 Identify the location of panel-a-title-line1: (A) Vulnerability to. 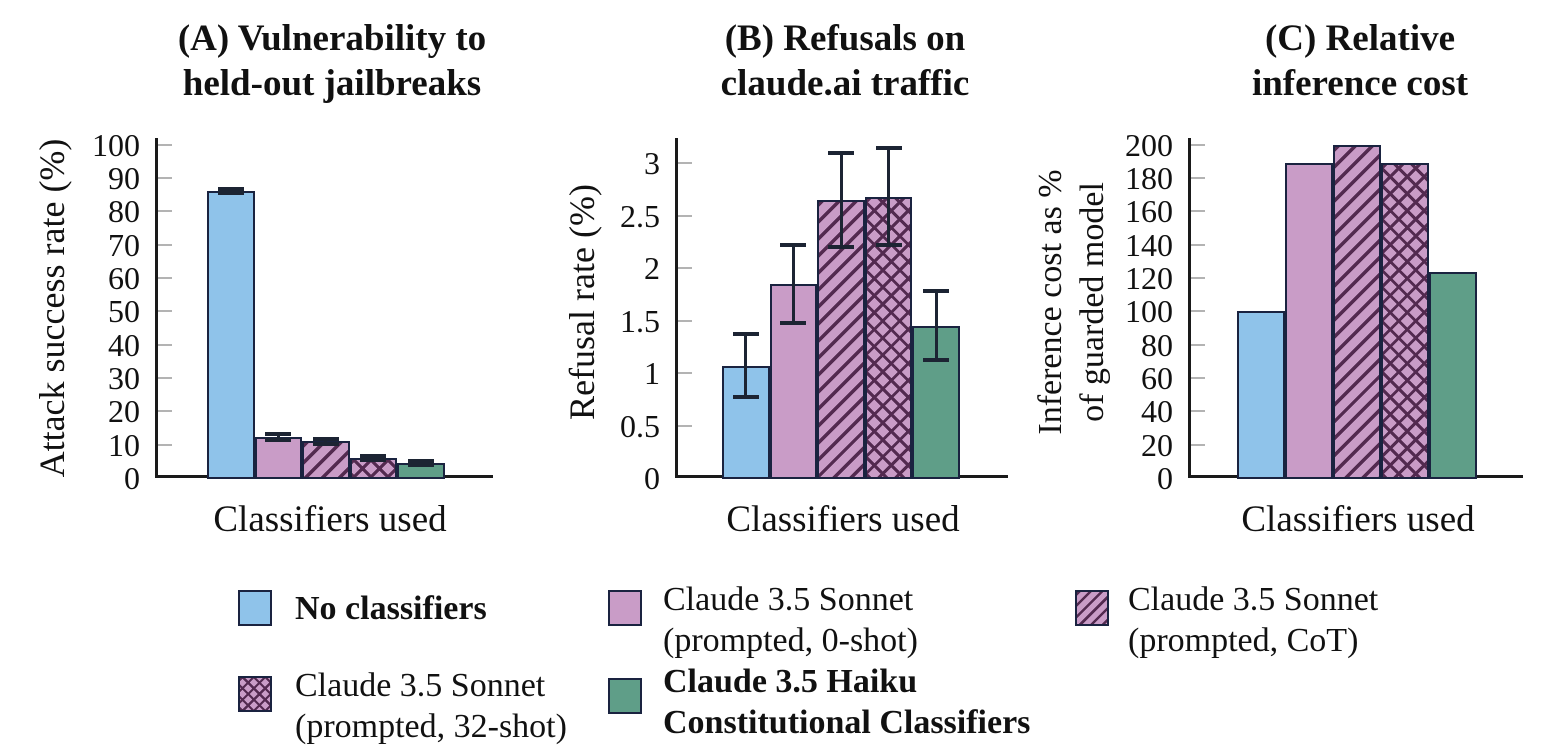
(332, 38).